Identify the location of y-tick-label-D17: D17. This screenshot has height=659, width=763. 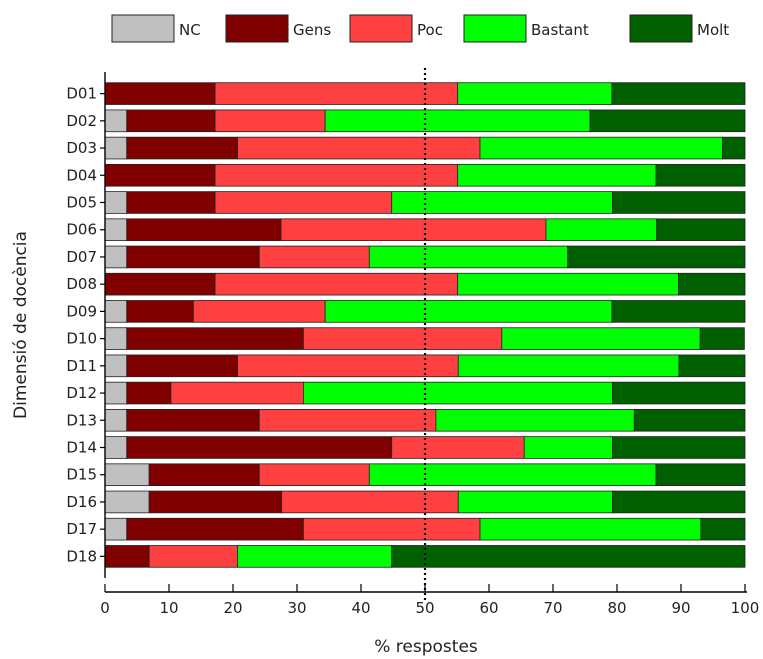
(81, 529).